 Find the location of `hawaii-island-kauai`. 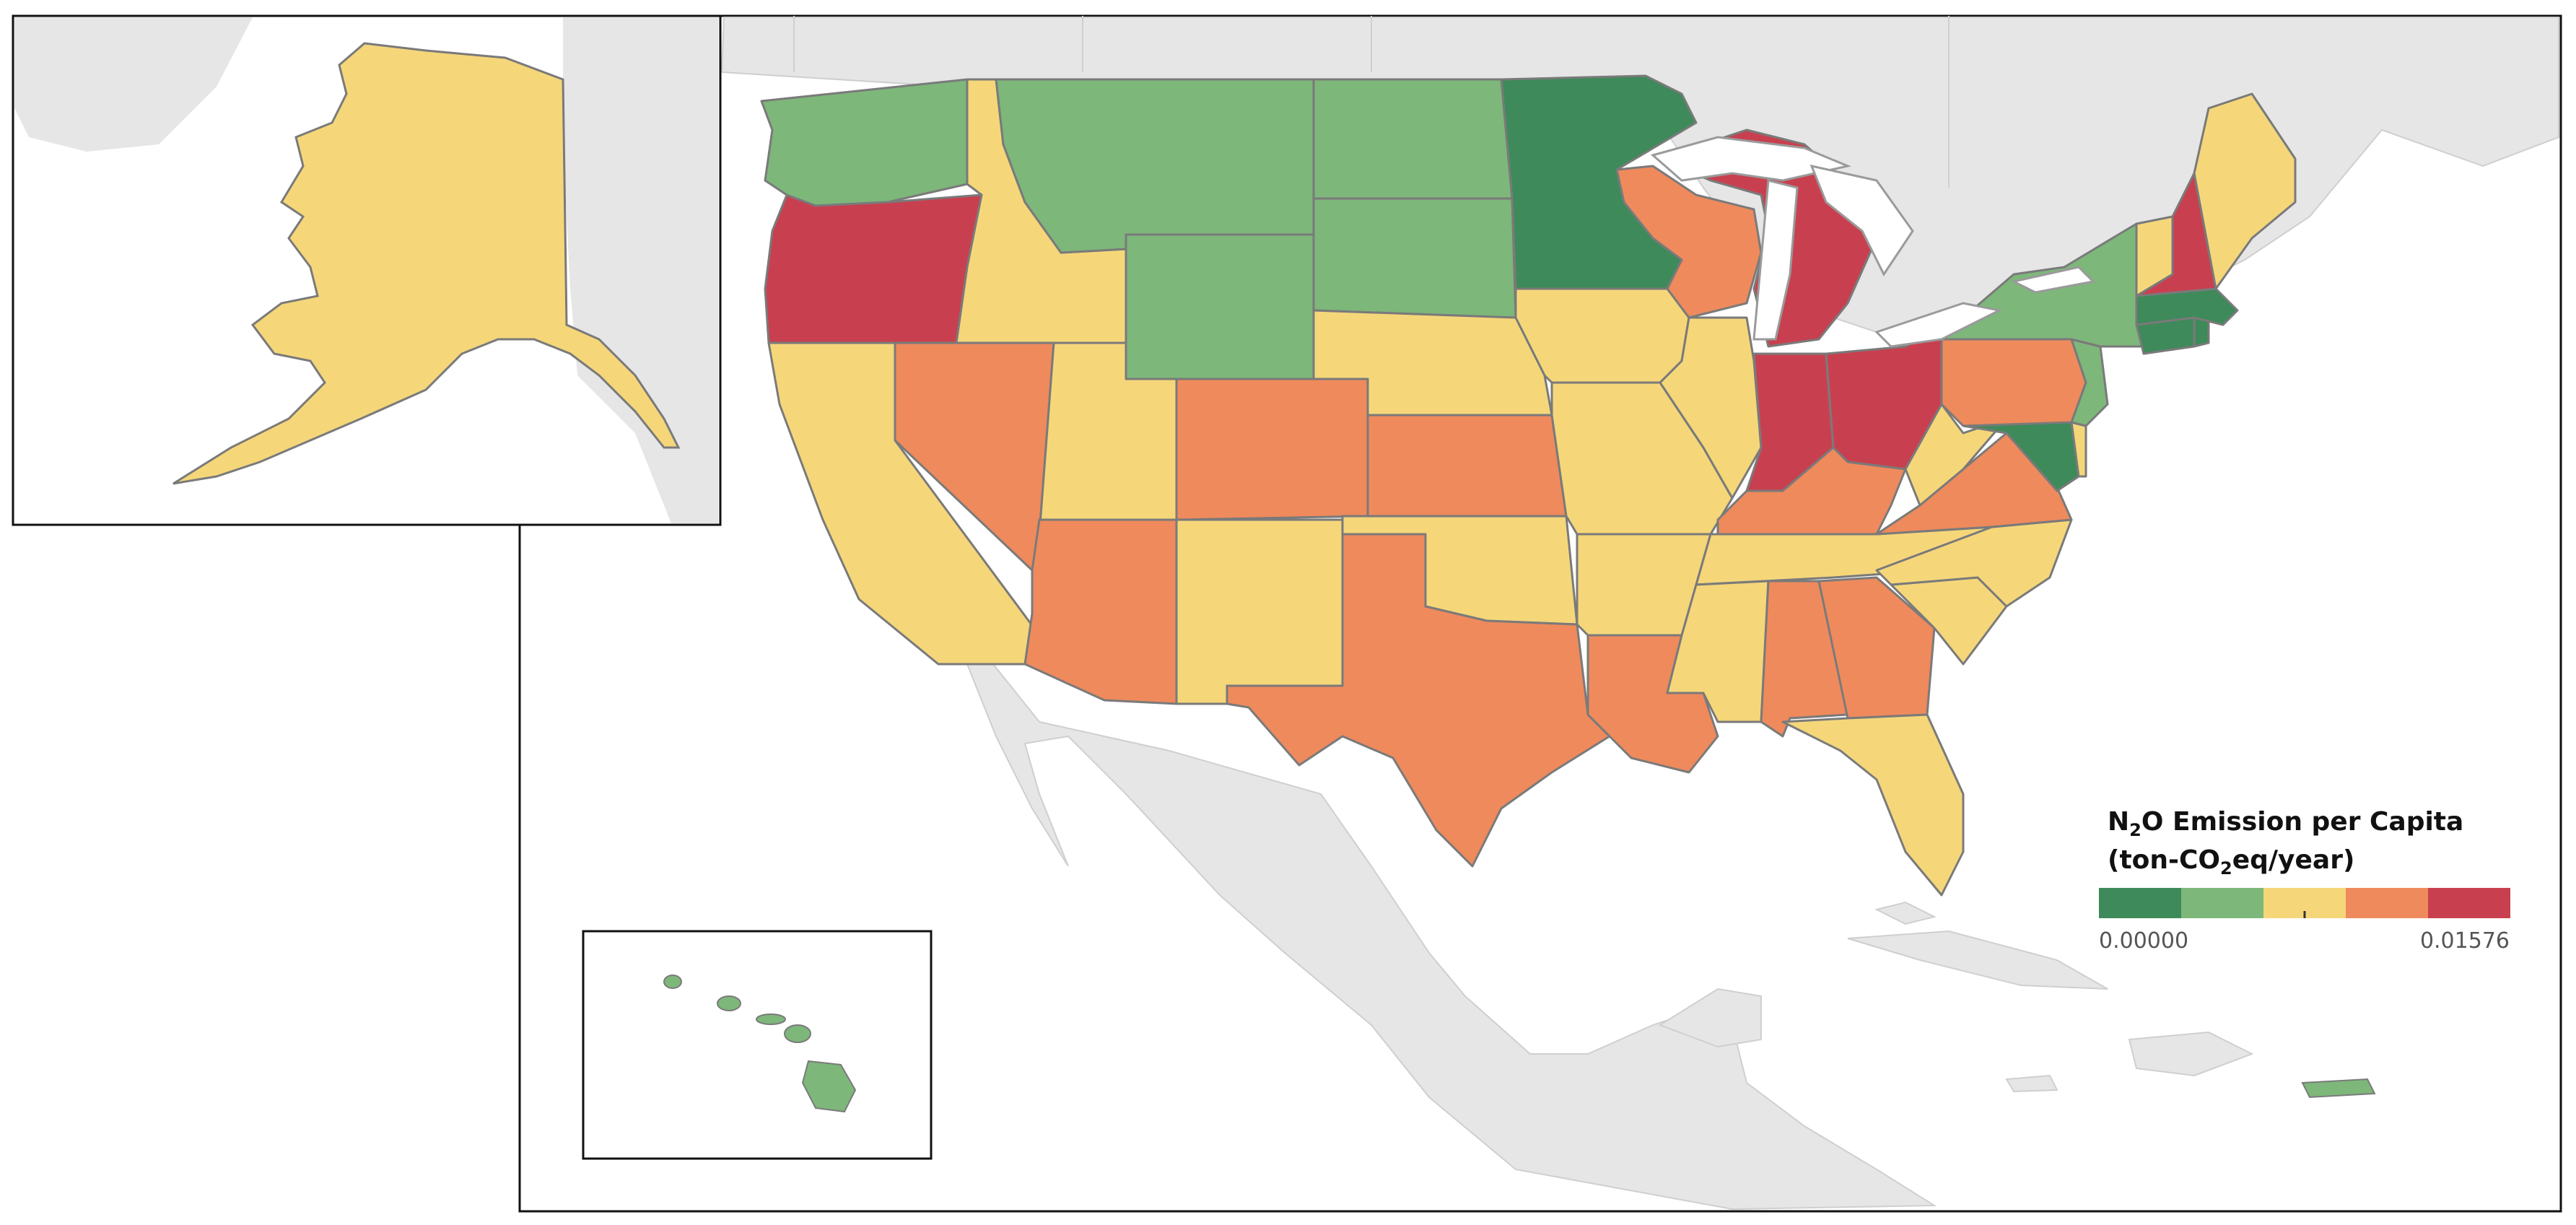

hawaii-island-kauai is located at coordinates (672, 982).